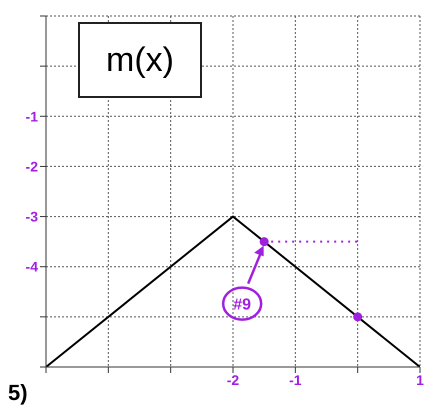  Describe the element at coordinates (295, 380) in the screenshot. I see `x-tick-label: -1` at that location.